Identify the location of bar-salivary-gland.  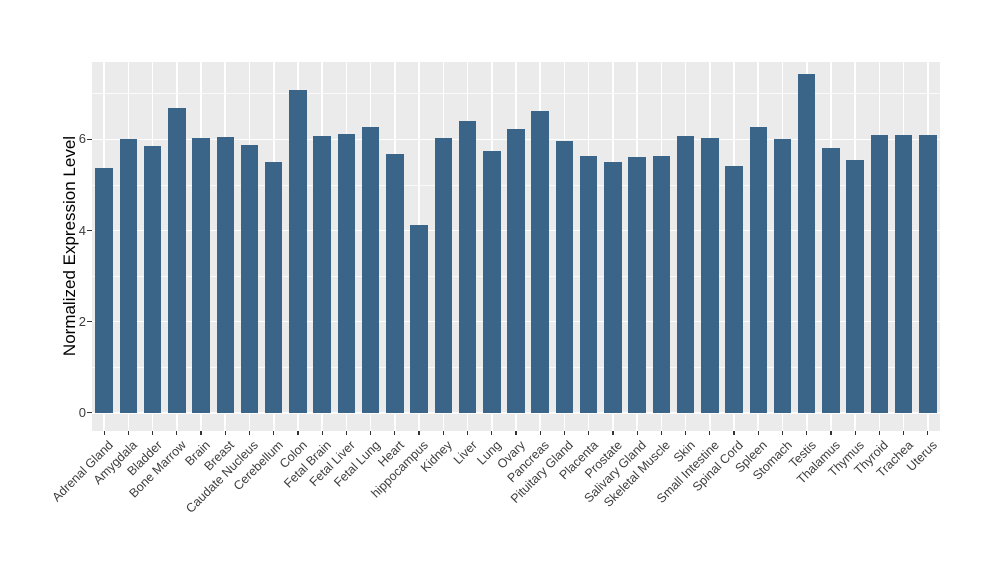
(637, 285).